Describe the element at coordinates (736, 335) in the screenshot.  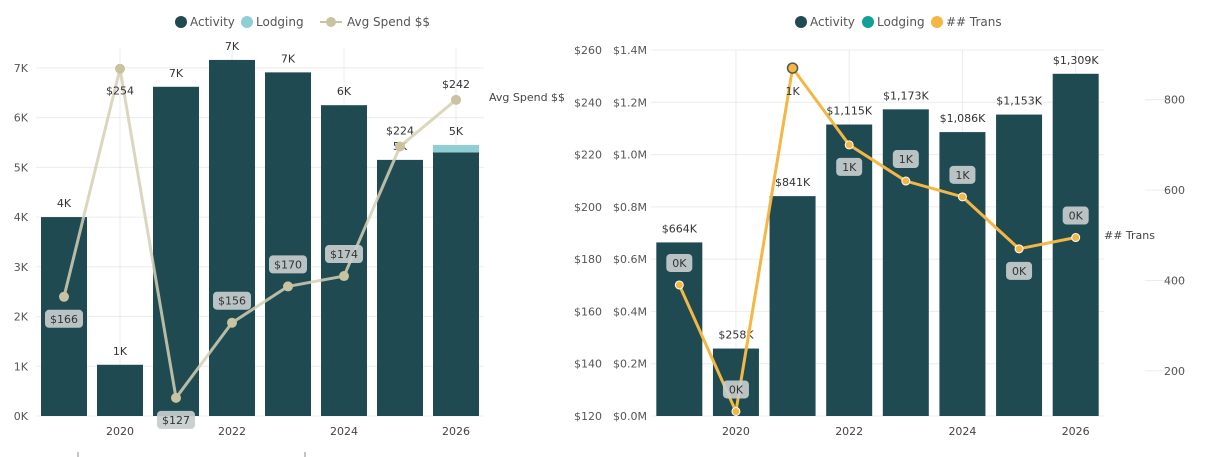
I see `bar-value-label: $258K` at that location.